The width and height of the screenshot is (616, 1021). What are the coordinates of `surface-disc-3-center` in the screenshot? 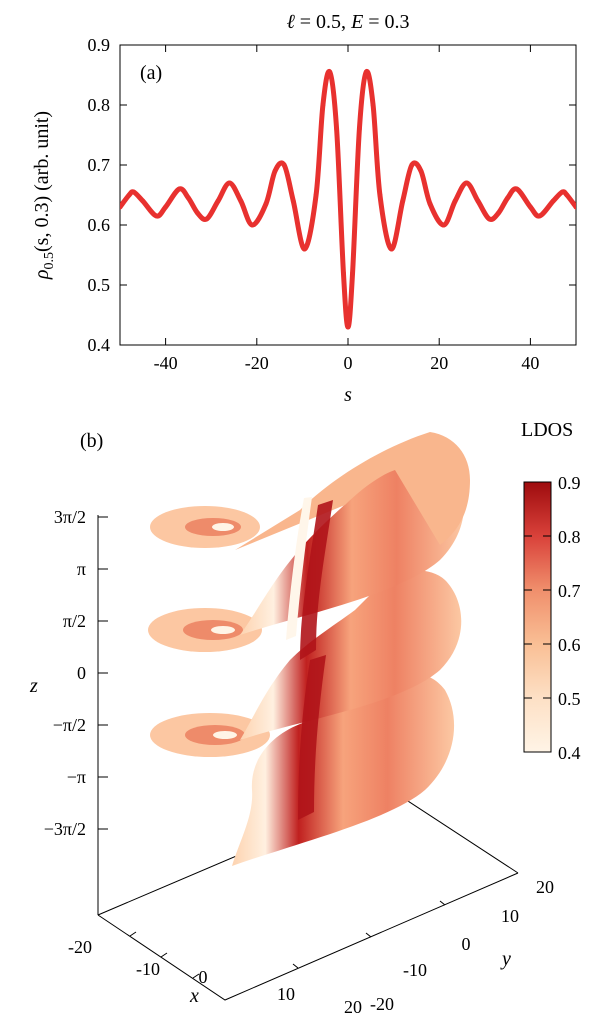 It's located at (223, 527).